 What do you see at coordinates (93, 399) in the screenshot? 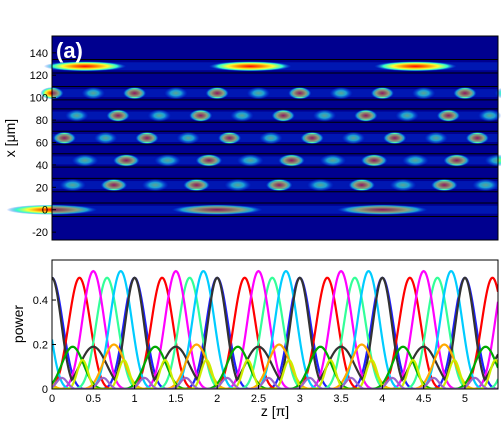
I see `x-tick-label: 0.5` at bounding box center [93, 399].